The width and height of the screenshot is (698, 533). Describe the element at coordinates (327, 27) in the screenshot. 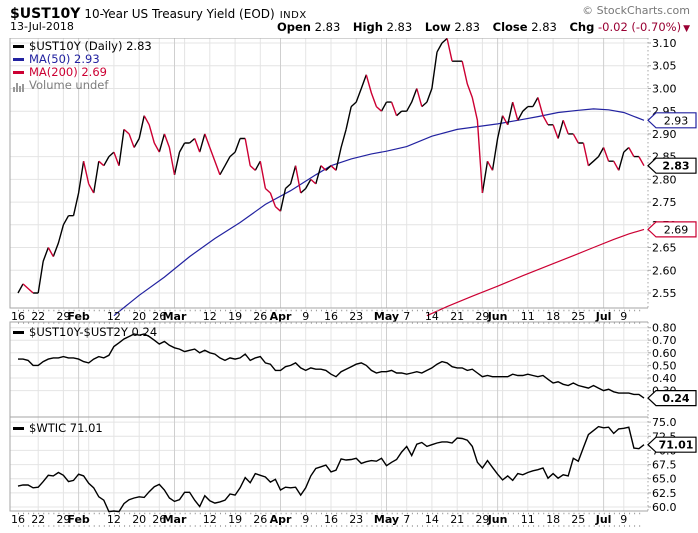

I see `open-value: 2.83` at that location.